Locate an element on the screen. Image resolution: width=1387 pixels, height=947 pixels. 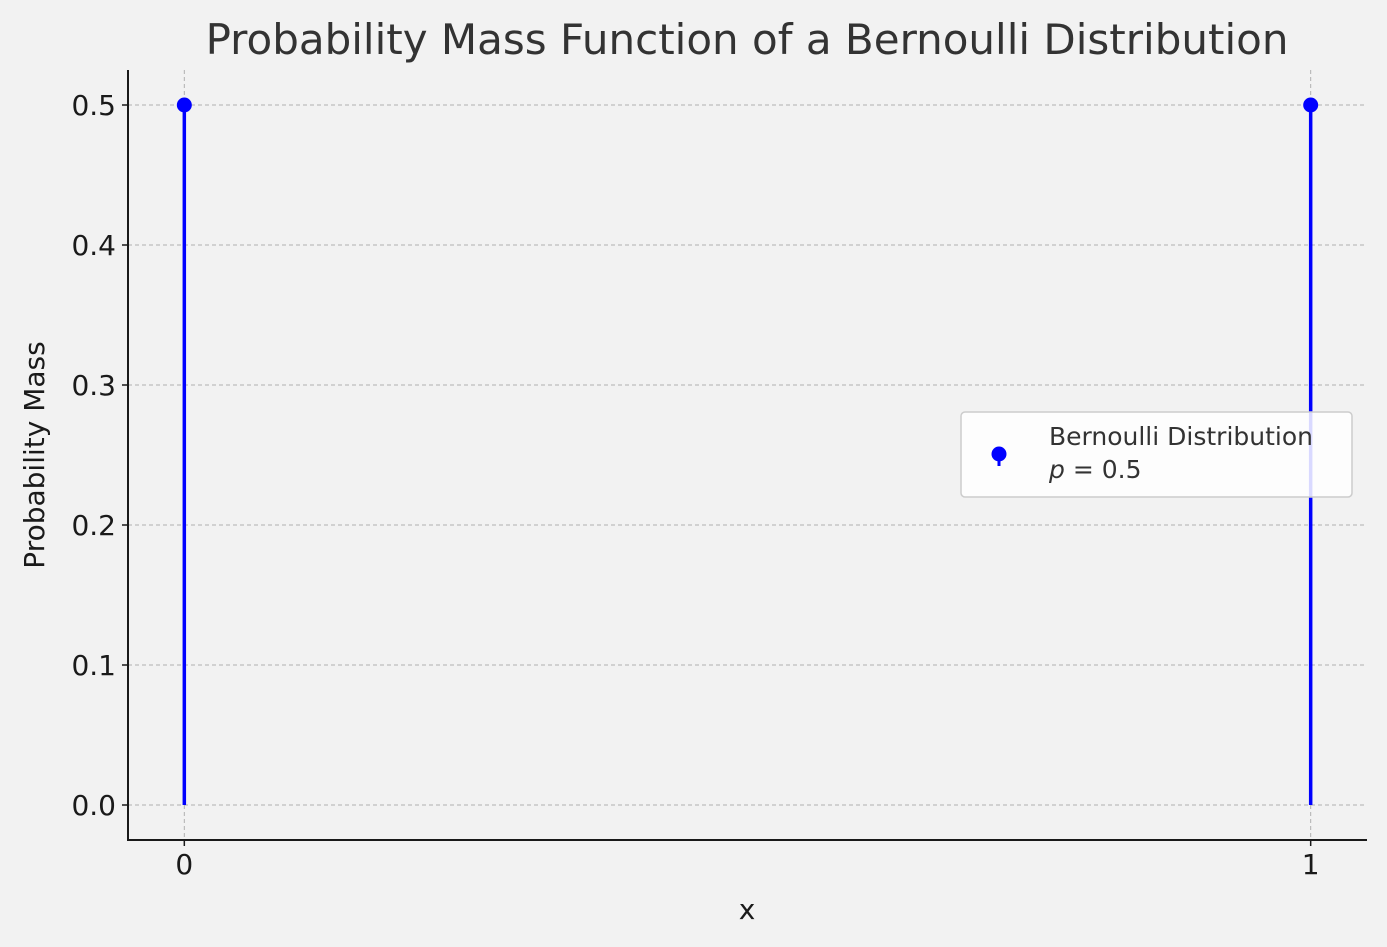
y-tick-label: 0.4 is located at coordinates (93, 245).